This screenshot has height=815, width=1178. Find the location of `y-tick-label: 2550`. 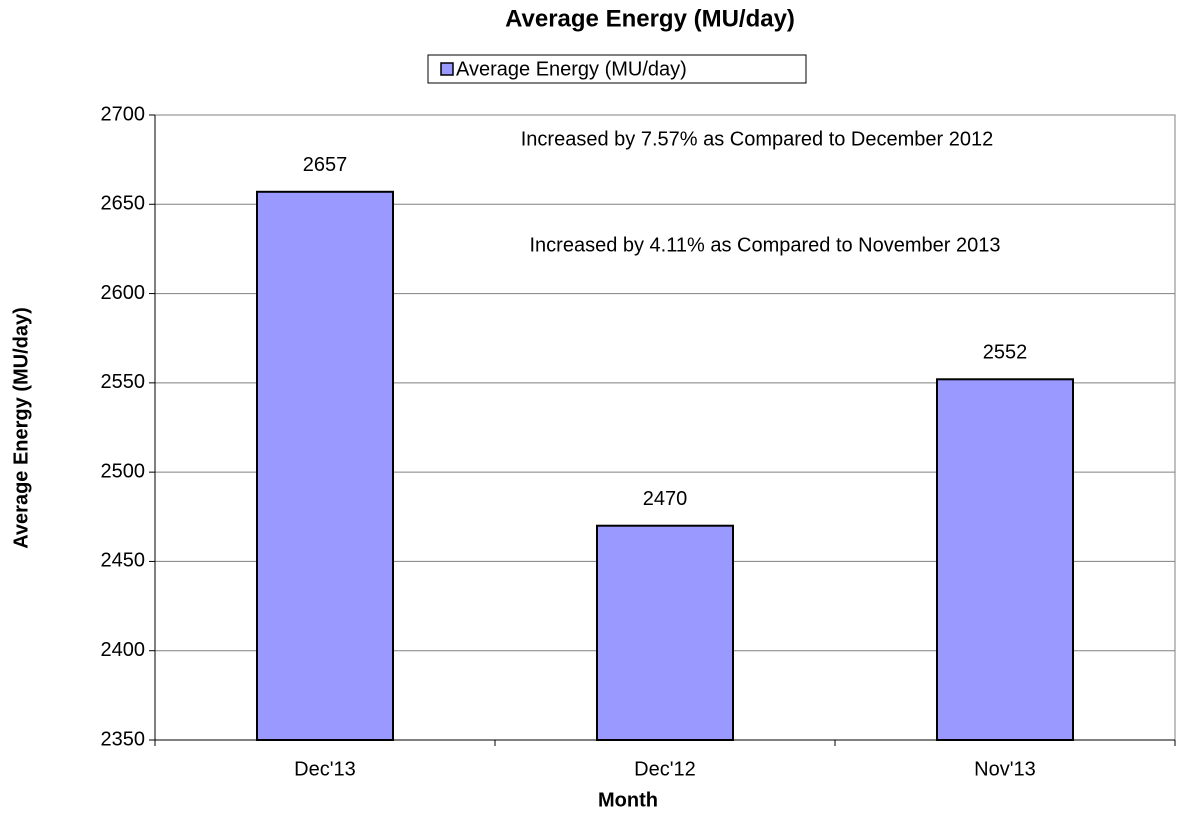

y-tick-label: 2550 is located at coordinates (123, 382).